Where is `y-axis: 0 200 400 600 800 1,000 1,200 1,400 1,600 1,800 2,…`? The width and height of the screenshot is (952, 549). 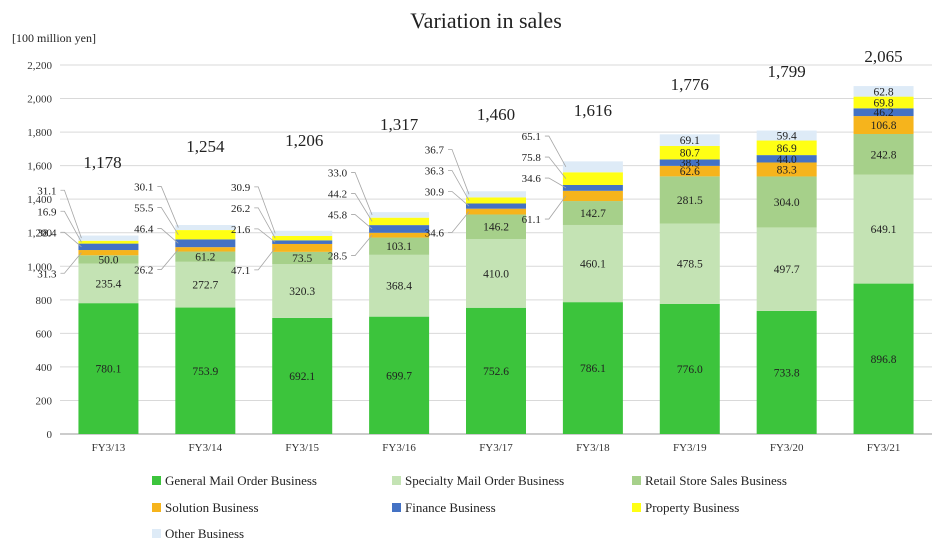
y-axis: 0 200 400 600 800 1,000 1,200 1,400 1,600 1,800 2,… is located at coordinates (39, 250).